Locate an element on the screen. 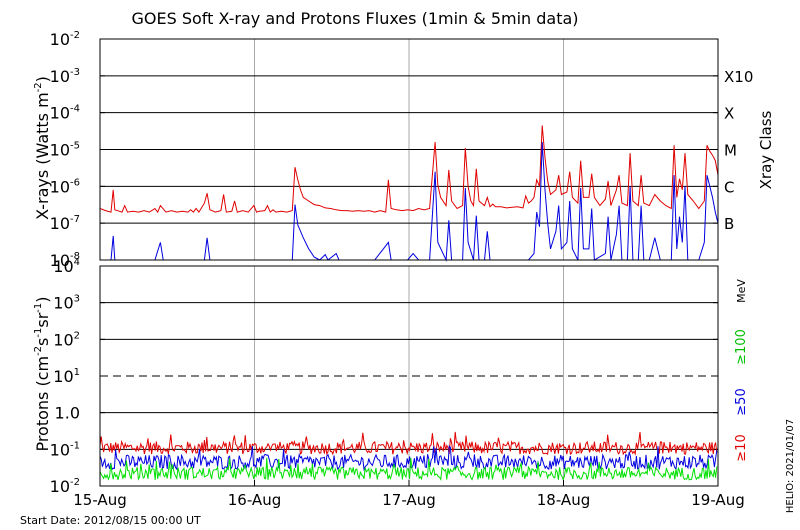 Image resolution: width=800 pixels, height=530 pixels. mev-unit-label: MeV is located at coordinates (741, 291).